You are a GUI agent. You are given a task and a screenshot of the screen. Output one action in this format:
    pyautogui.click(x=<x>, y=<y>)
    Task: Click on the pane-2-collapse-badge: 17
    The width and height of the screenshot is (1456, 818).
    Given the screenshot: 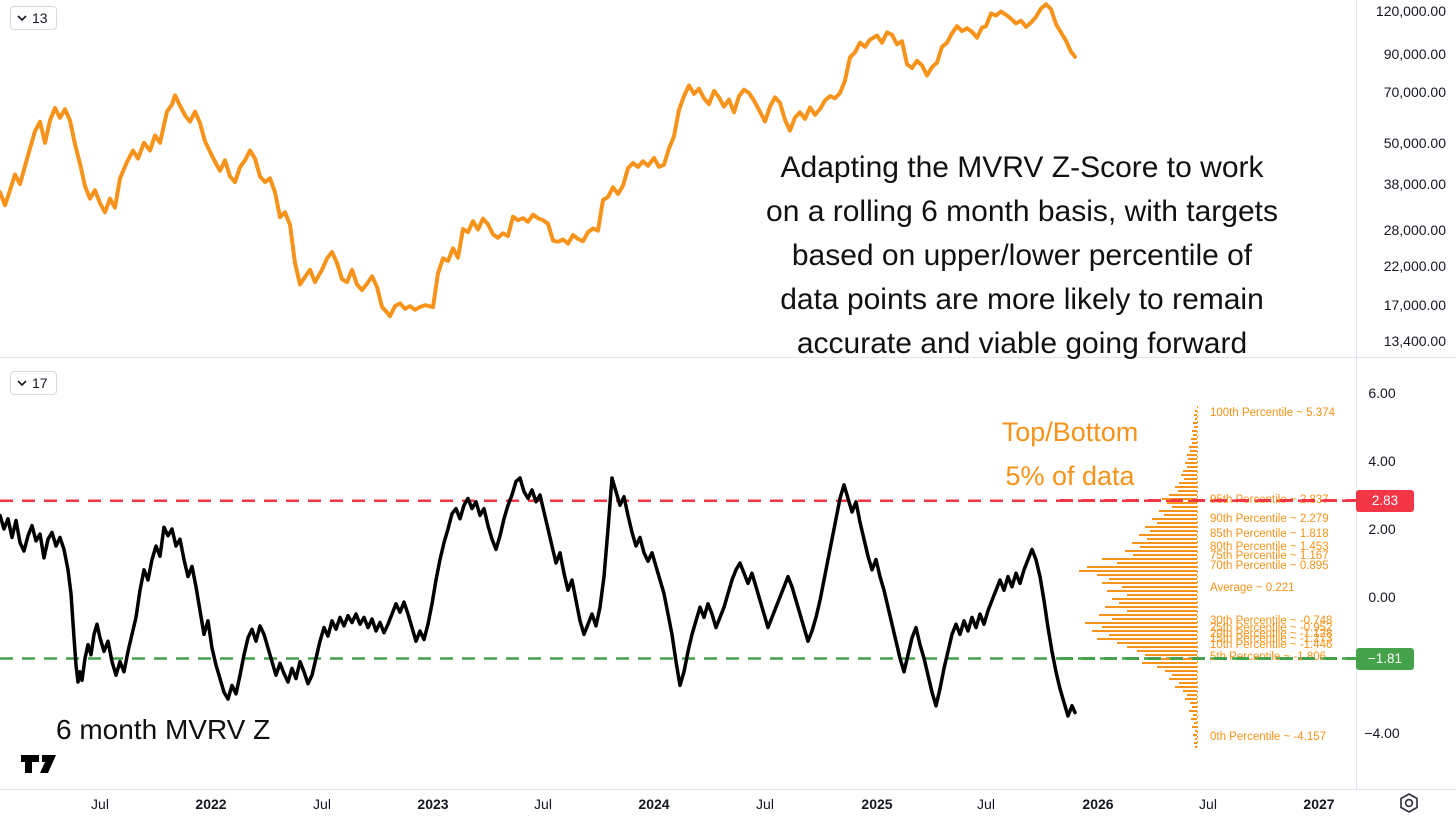 What is the action you would take?
    pyautogui.click(x=33, y=383)
    